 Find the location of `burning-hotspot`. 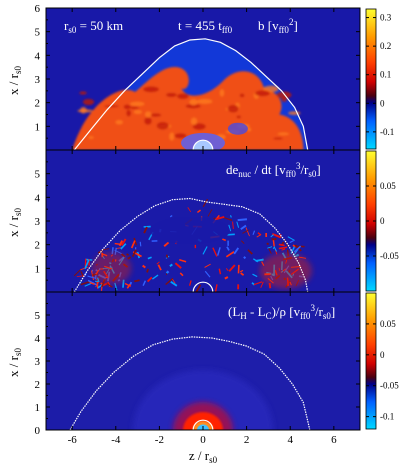

burning-hotspot is located at coordinates (285, 270).